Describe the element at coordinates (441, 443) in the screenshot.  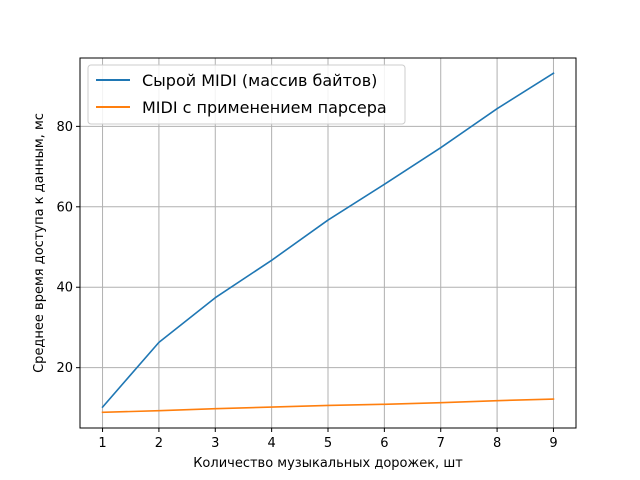
I see `x-tick-label-7: 7` at that location.